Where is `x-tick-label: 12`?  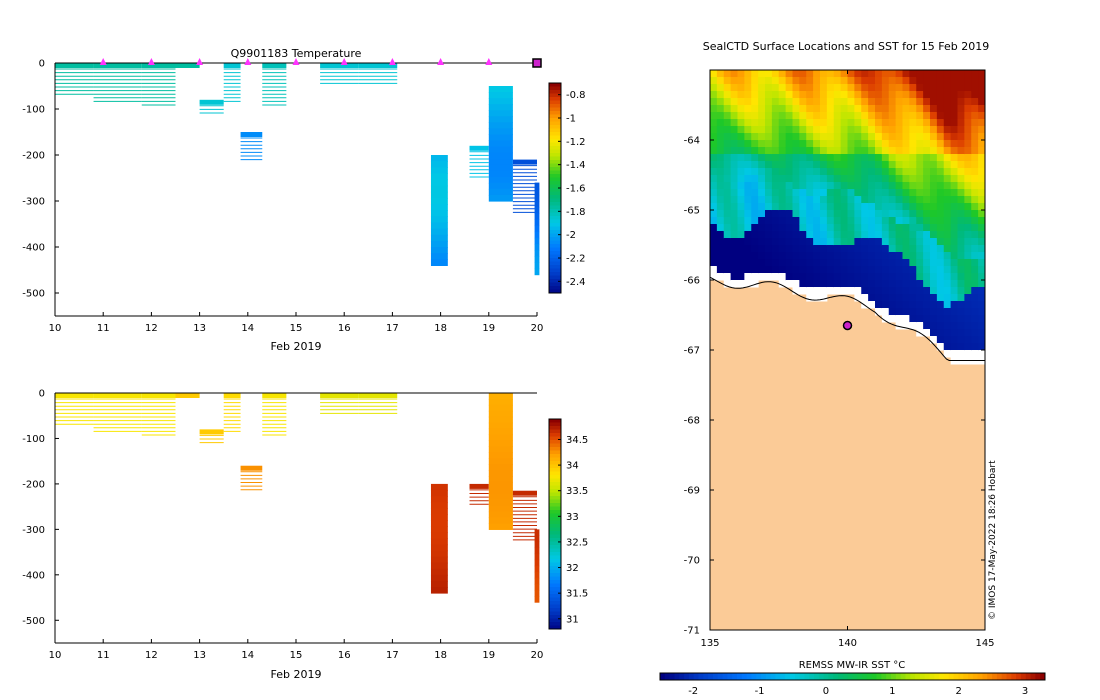
x-tick-label: 12 is located at coordinates (151, 655).